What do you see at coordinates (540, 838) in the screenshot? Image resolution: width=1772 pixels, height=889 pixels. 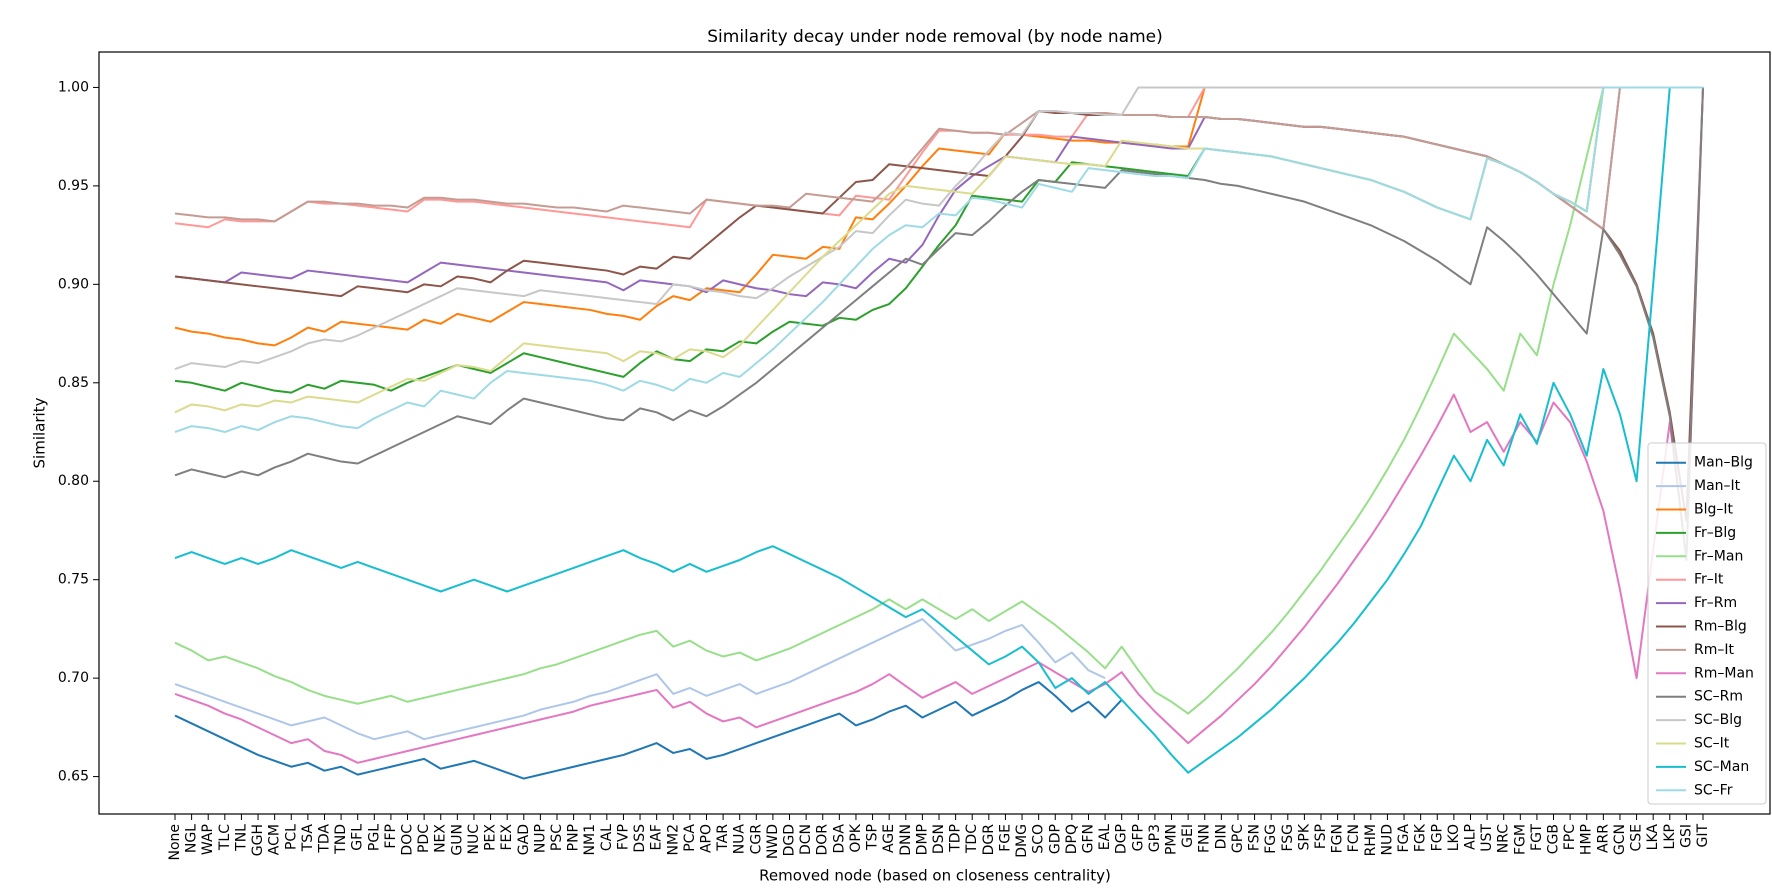 I see `x-tick-label: NUP` at bounding box center [540, 838].